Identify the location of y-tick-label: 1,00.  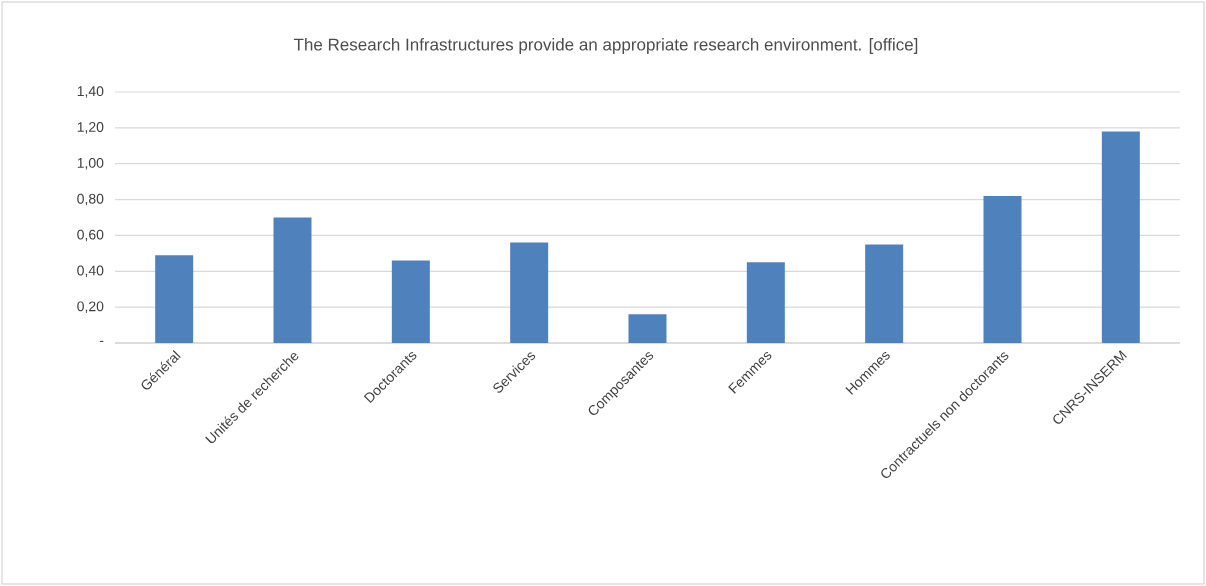
(90, 163).